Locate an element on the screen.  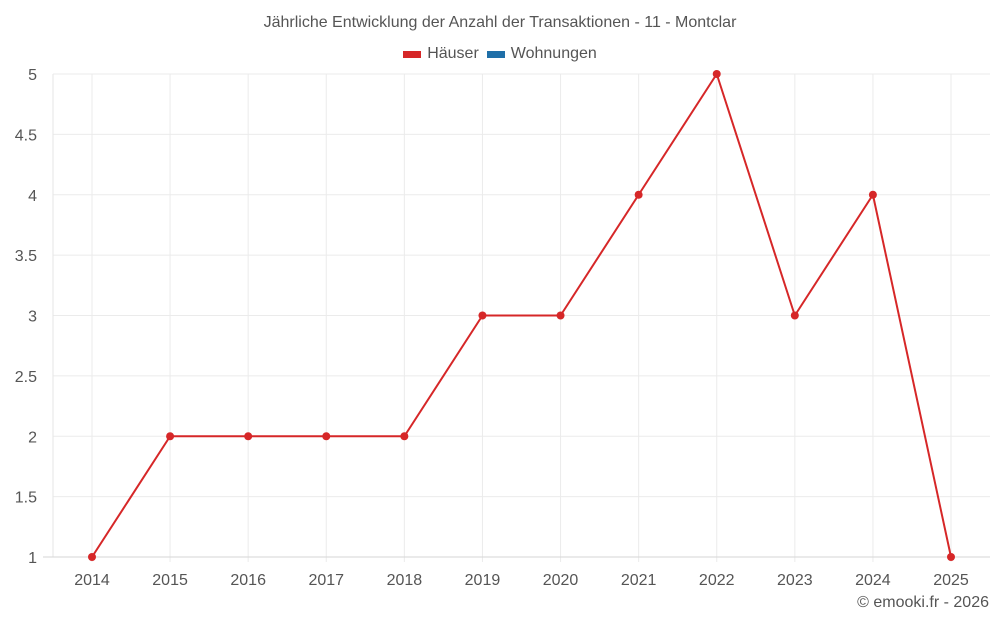
legend-swatch-wohnungen is located at coordinates (495, 54).